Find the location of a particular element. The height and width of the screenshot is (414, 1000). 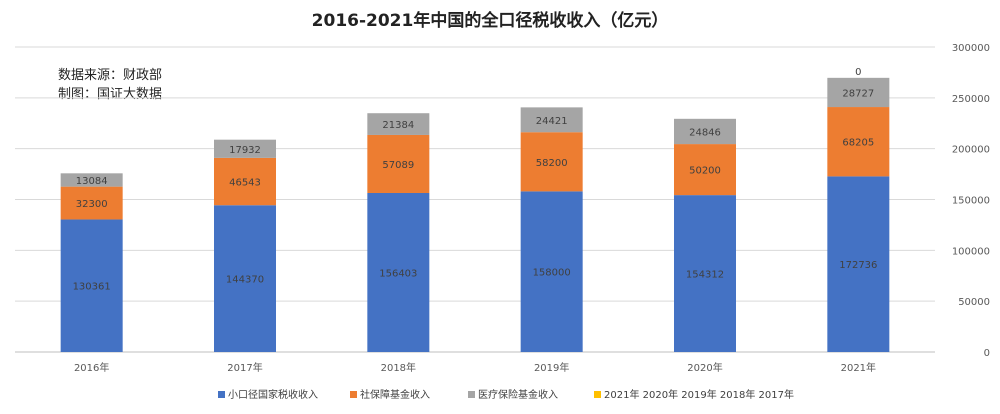

y-tick-label: 200000 is located at coordinates (971, 150).